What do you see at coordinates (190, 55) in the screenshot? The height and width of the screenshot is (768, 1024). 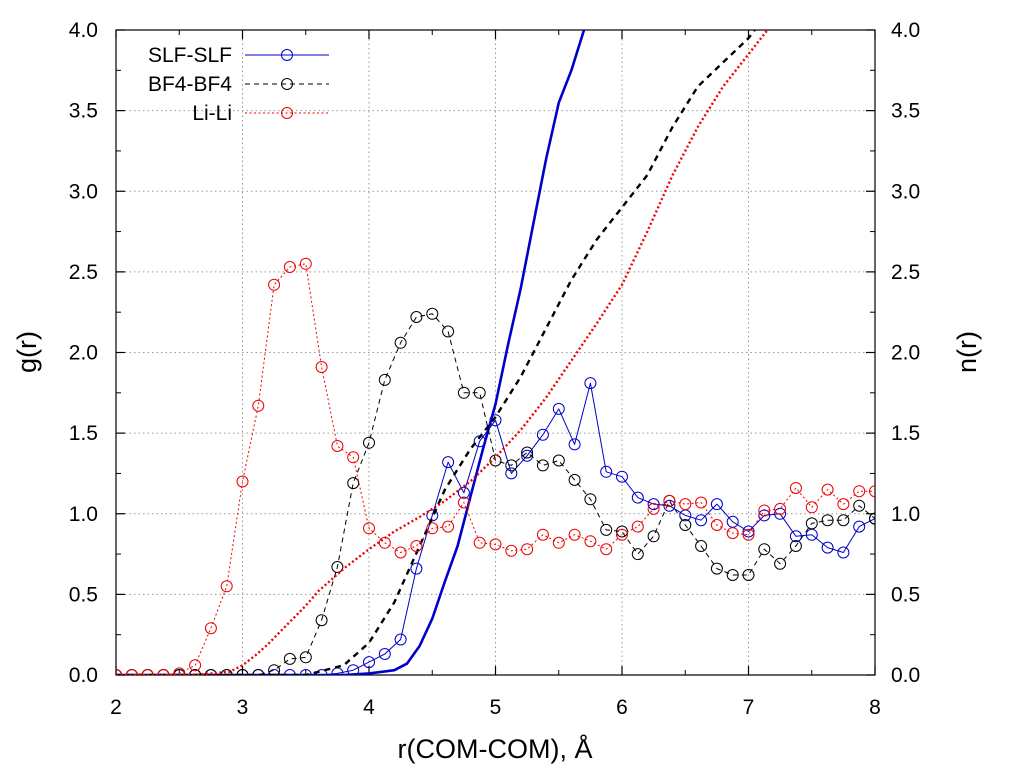 I see `legend-label: SLF-SLF` at bounding box center [190, 55].